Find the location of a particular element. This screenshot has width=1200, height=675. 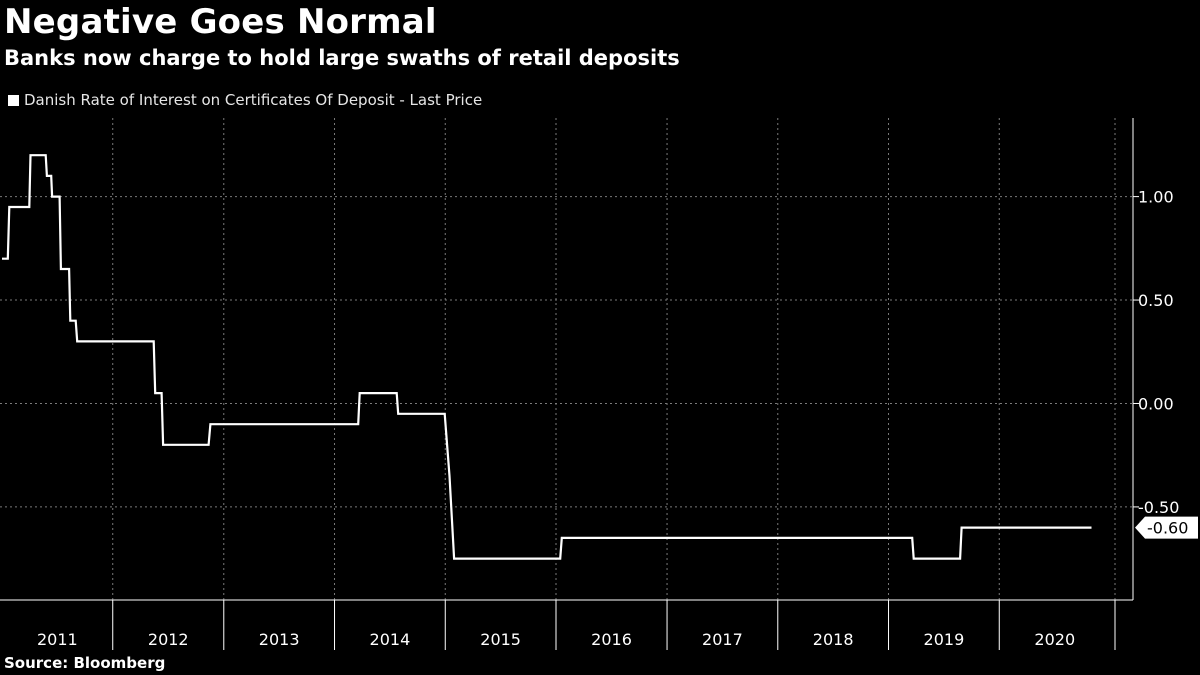

x-tick-label: 2015 is located at coordinates (500, 639).